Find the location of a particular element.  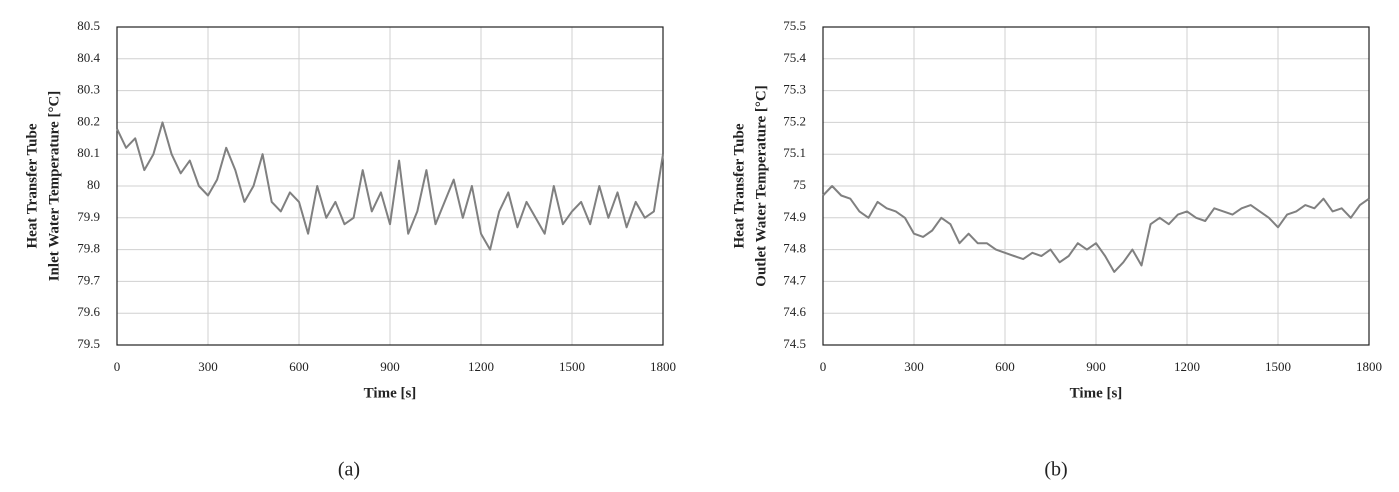

y-tick-label: 80.4 is located at coordinates (88, 57).